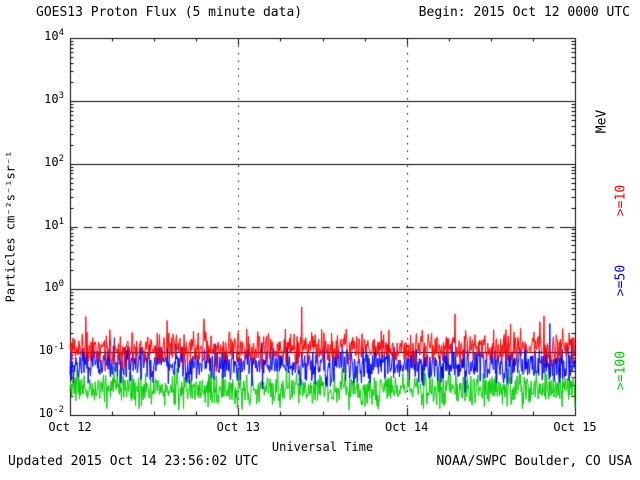 Image resolution: width=640 pixels, height=480 pixels. Describe the element at coordinates (54, 224) in the screenshot. I see `y-tick-label: 10¹` at that location.